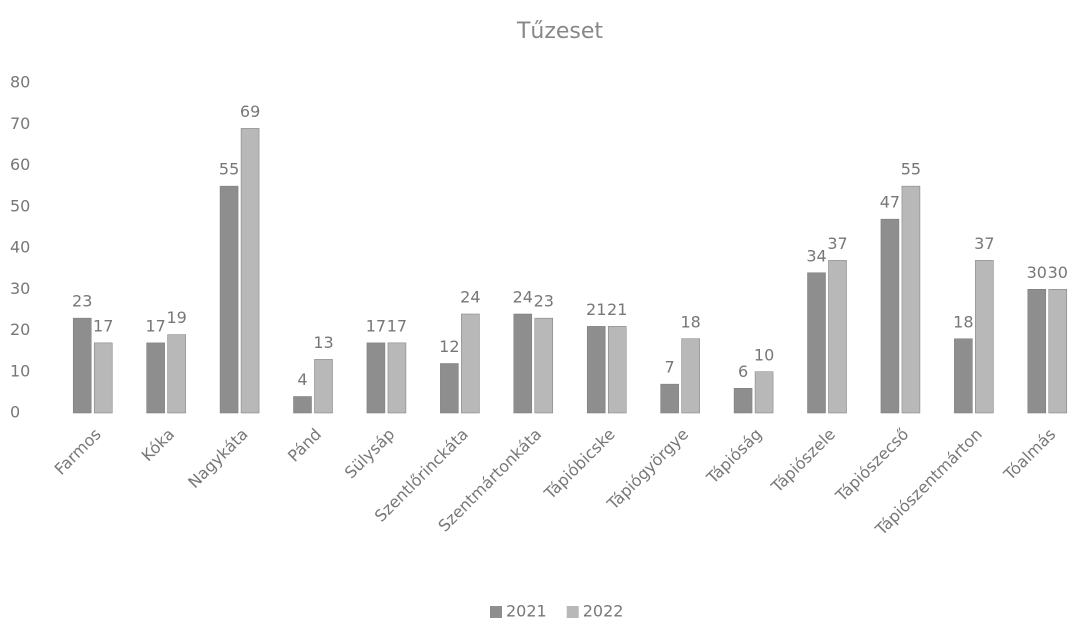  Describe the element at coordinates (816, 255) in the screenshot. I see `data-label: 34` at that location.